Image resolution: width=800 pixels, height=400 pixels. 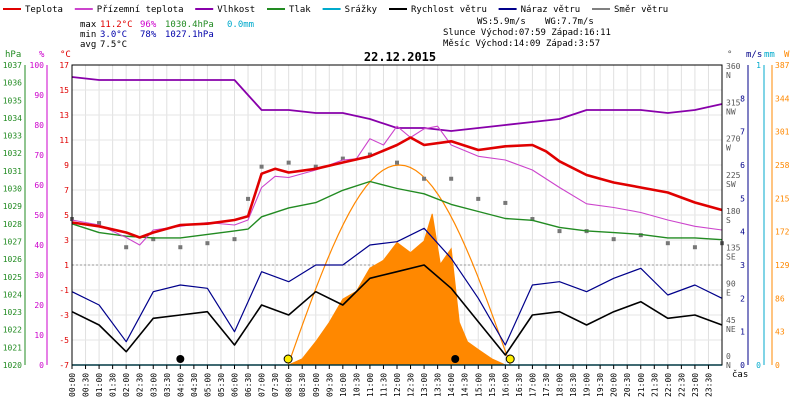 I want to click on x-tick-label: 17:00, so click(x=532, y=385).